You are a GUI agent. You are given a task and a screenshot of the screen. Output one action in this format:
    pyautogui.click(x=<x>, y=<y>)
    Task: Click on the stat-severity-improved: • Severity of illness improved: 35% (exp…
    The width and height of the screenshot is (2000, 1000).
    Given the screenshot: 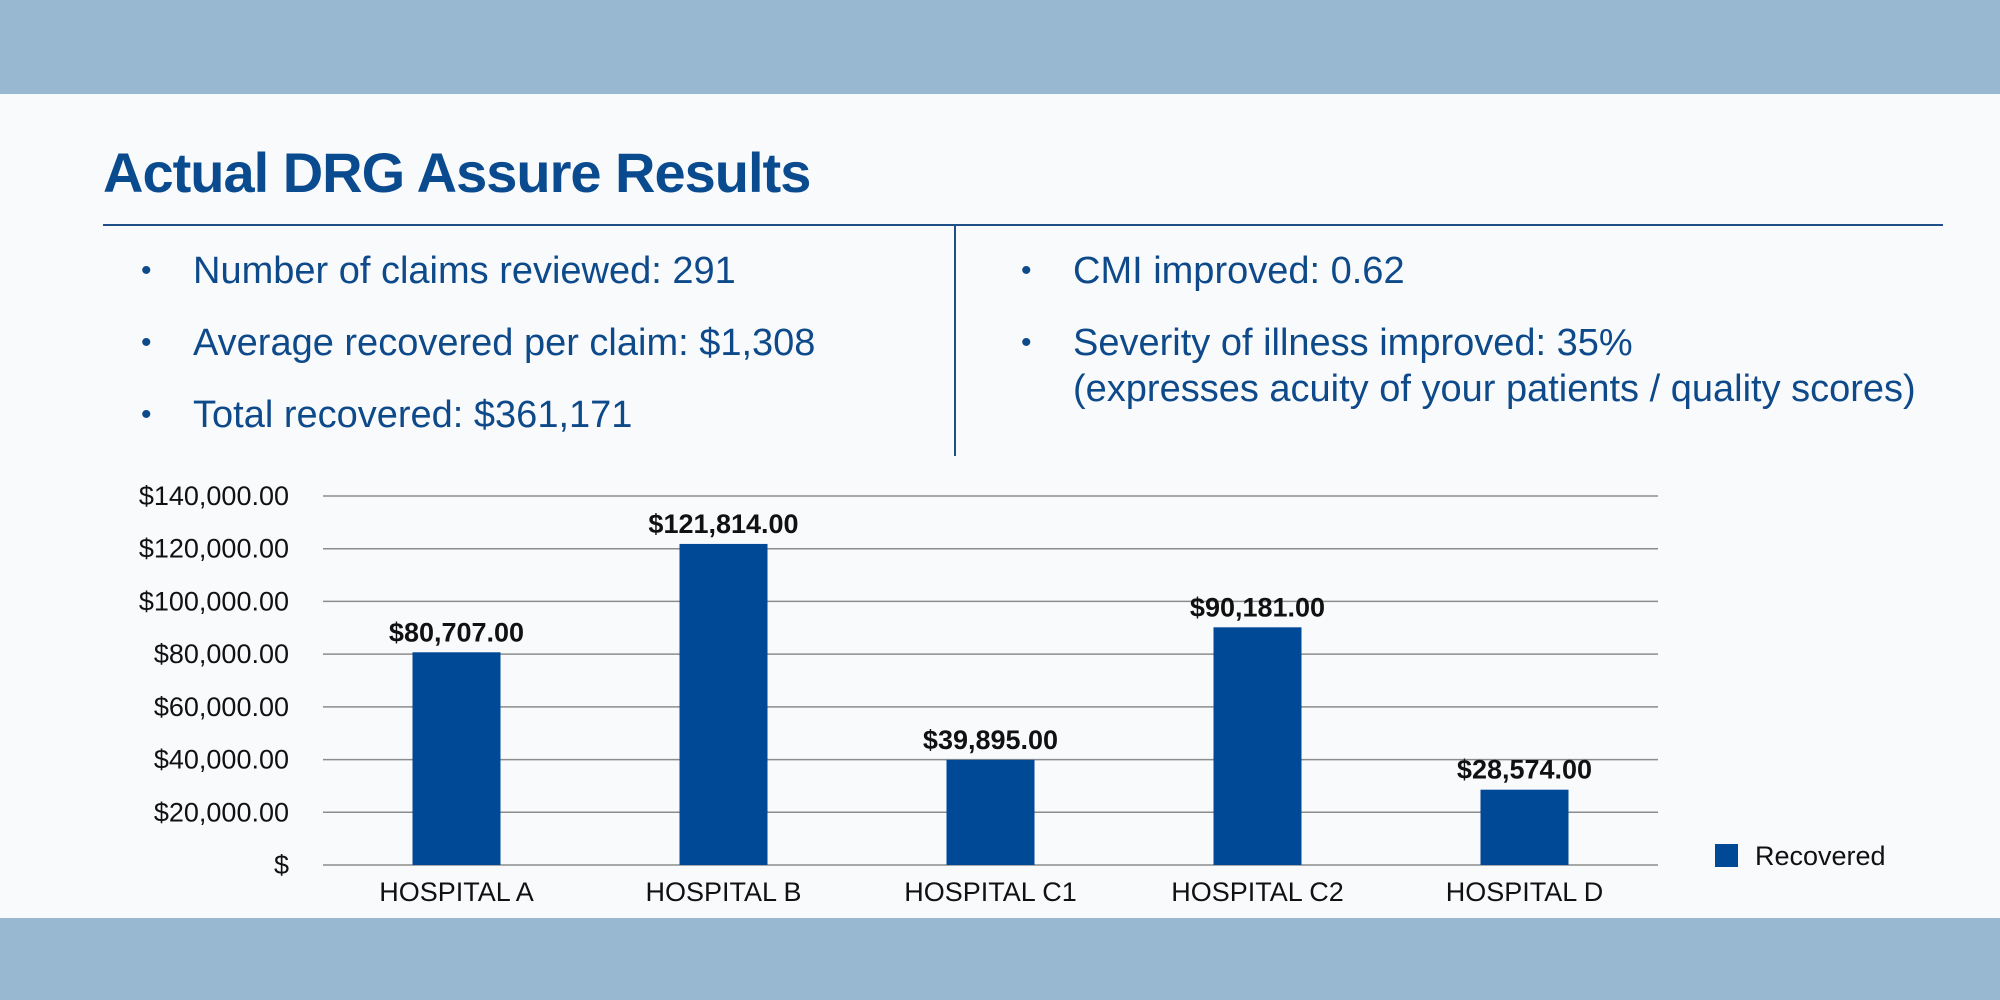 What is the action you would take?
    pyautogui.click(x=1468, y=366)
    